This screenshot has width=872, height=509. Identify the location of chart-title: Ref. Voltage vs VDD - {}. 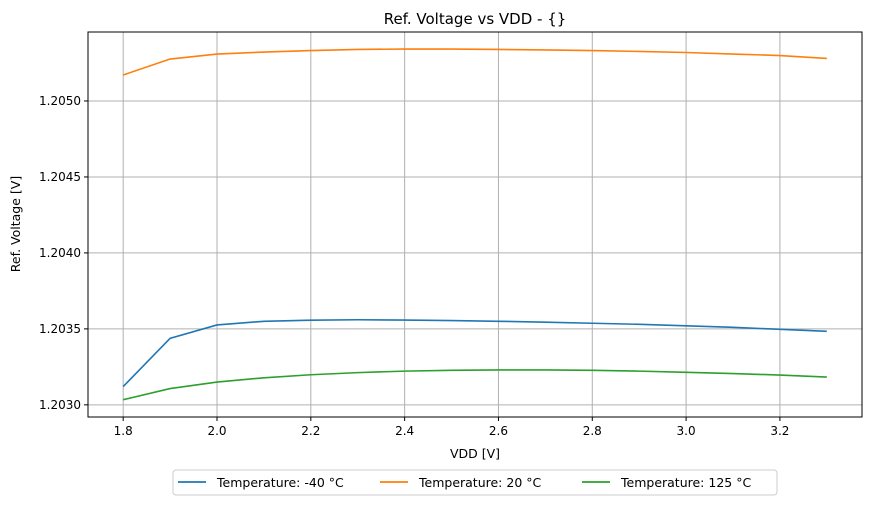
(475, 19).